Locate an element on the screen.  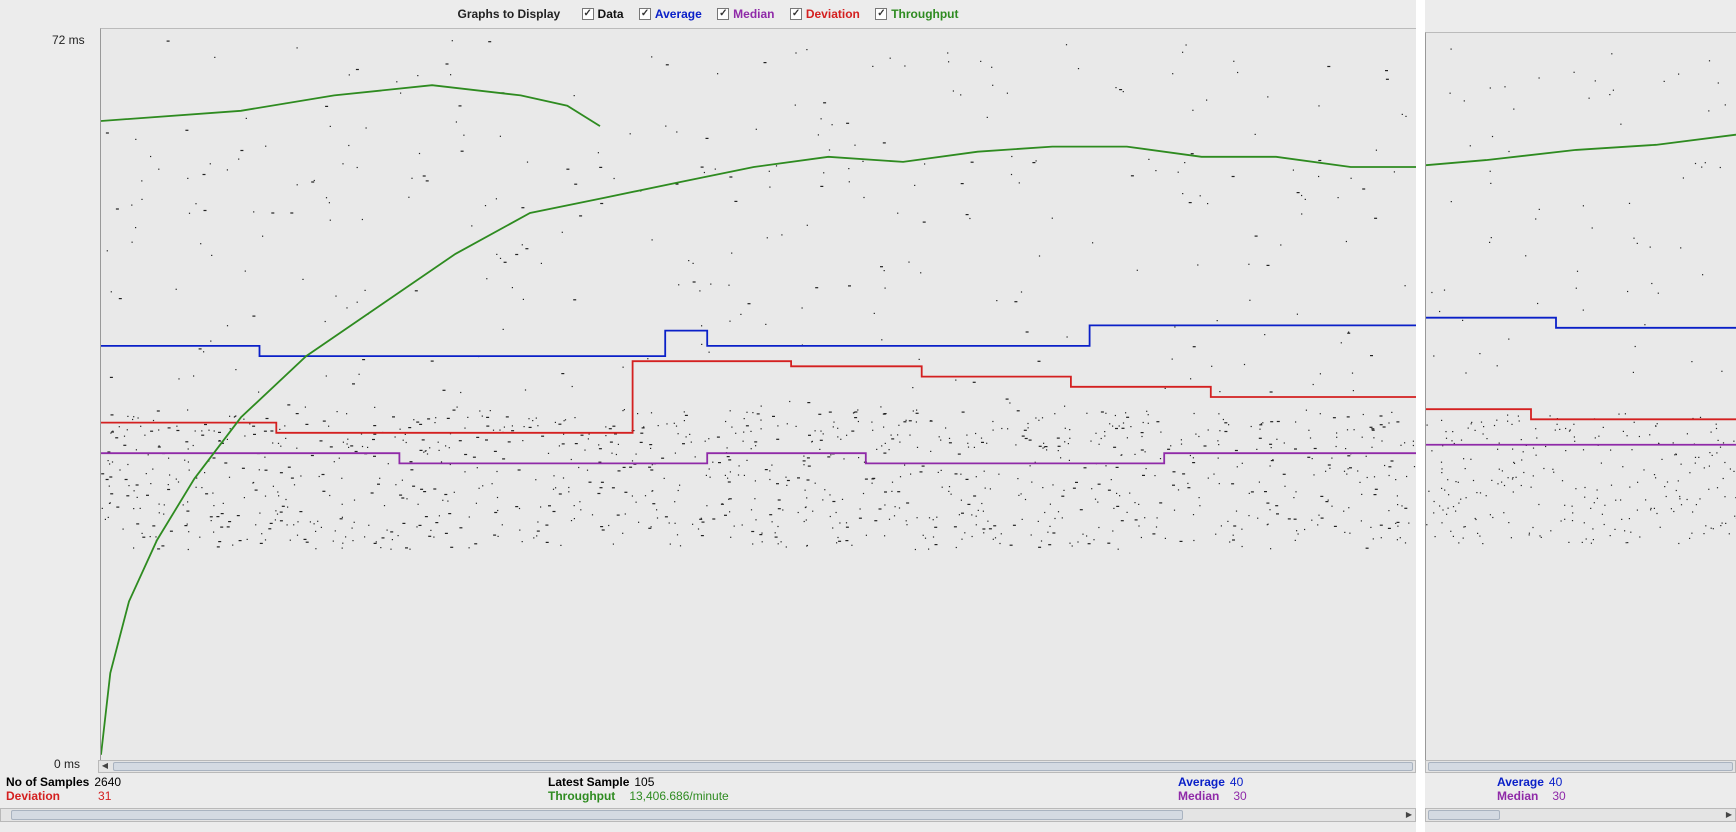
median-stat: Median 30 is located at coordinates (1212, 796).